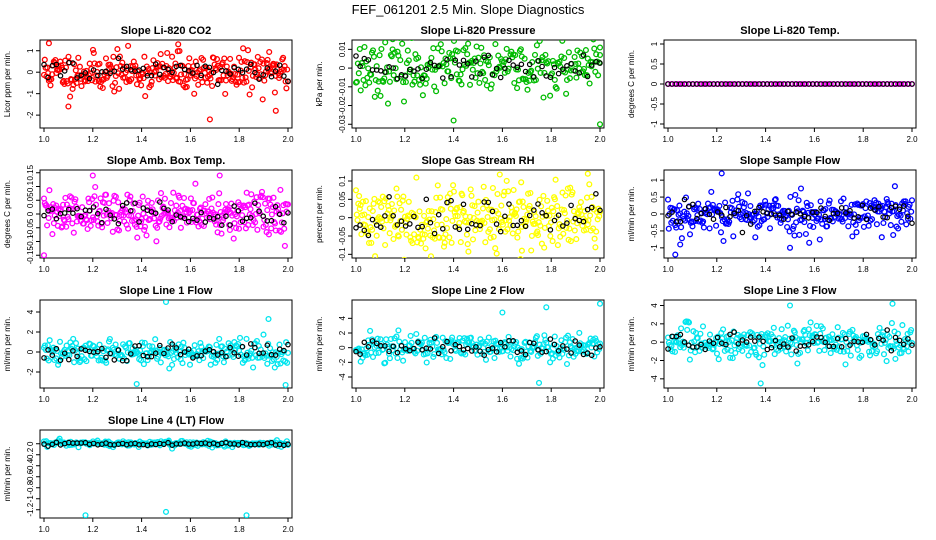  I want to click on x-tick-label: 1.2, so click(405, 269).